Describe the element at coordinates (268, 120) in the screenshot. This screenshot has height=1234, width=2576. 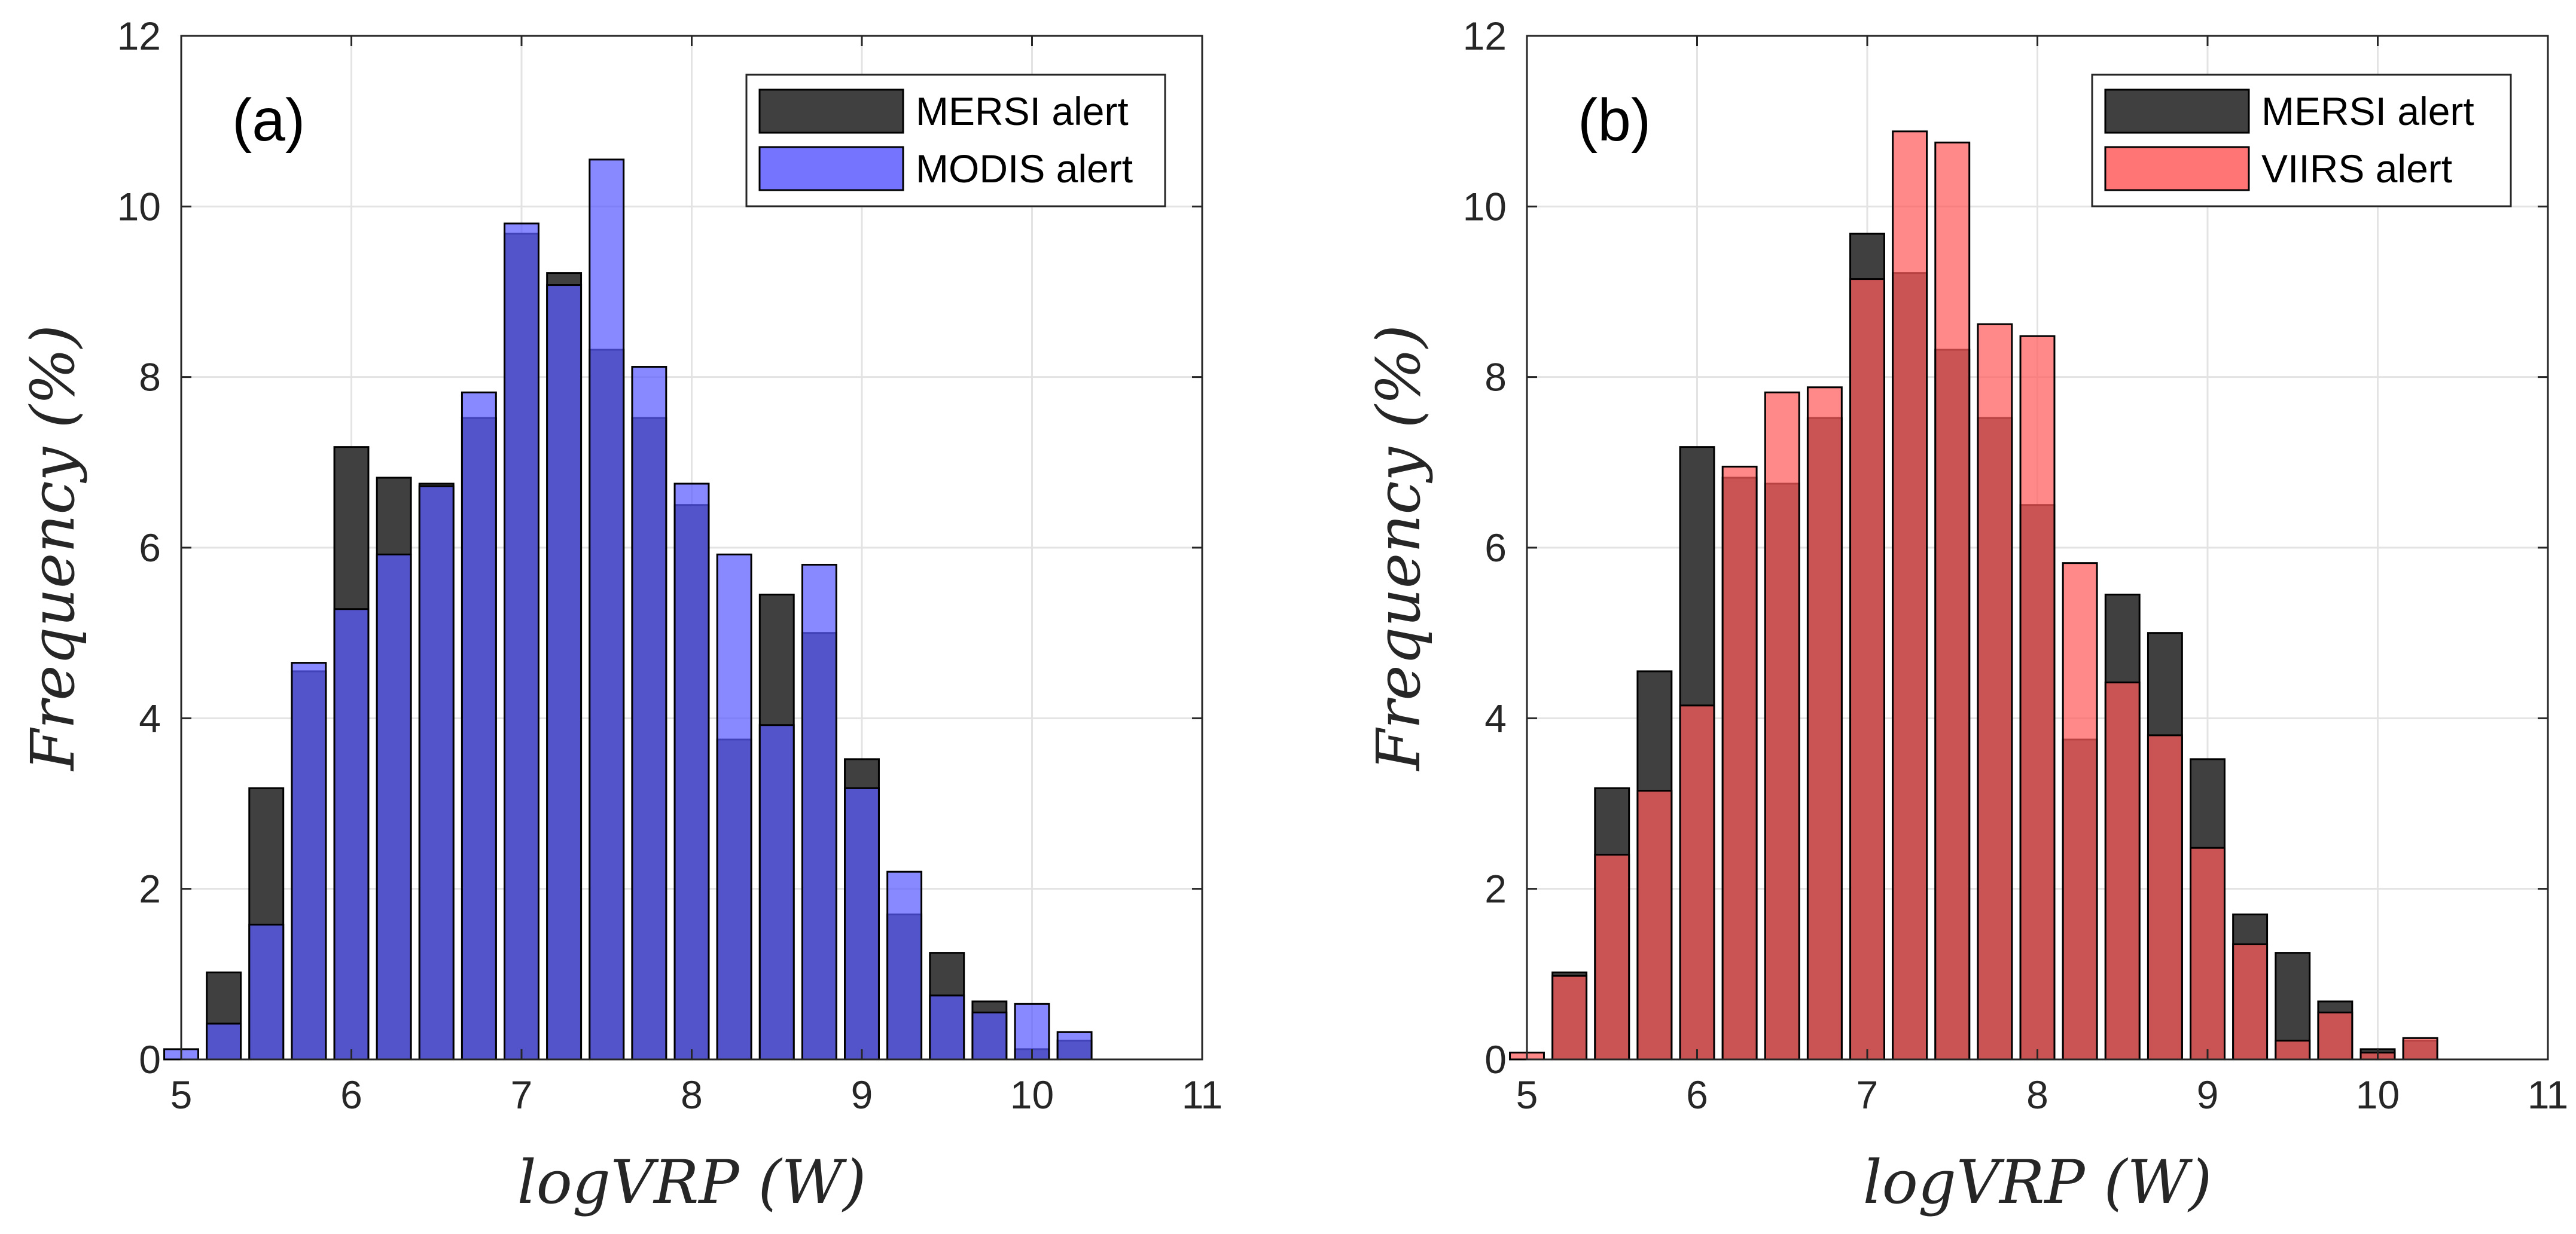
I see `panel-label-a: (a)` at that location.